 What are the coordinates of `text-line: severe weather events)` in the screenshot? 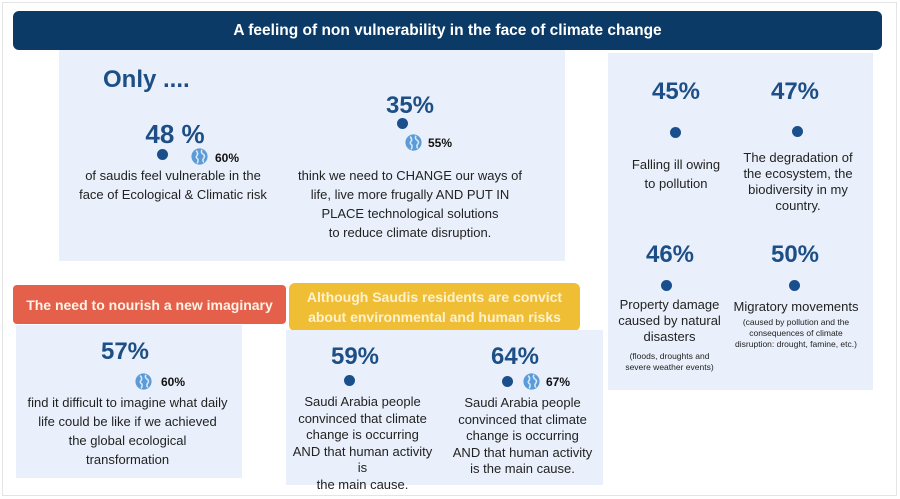 It's located at (669, 367).